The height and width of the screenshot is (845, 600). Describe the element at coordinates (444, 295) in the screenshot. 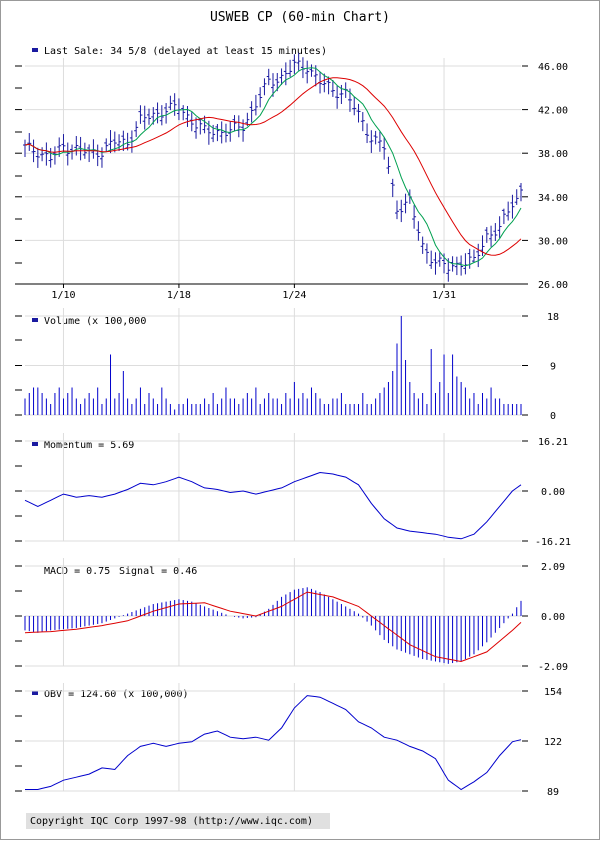

I see `x-tick-label: 1/31` at that location.